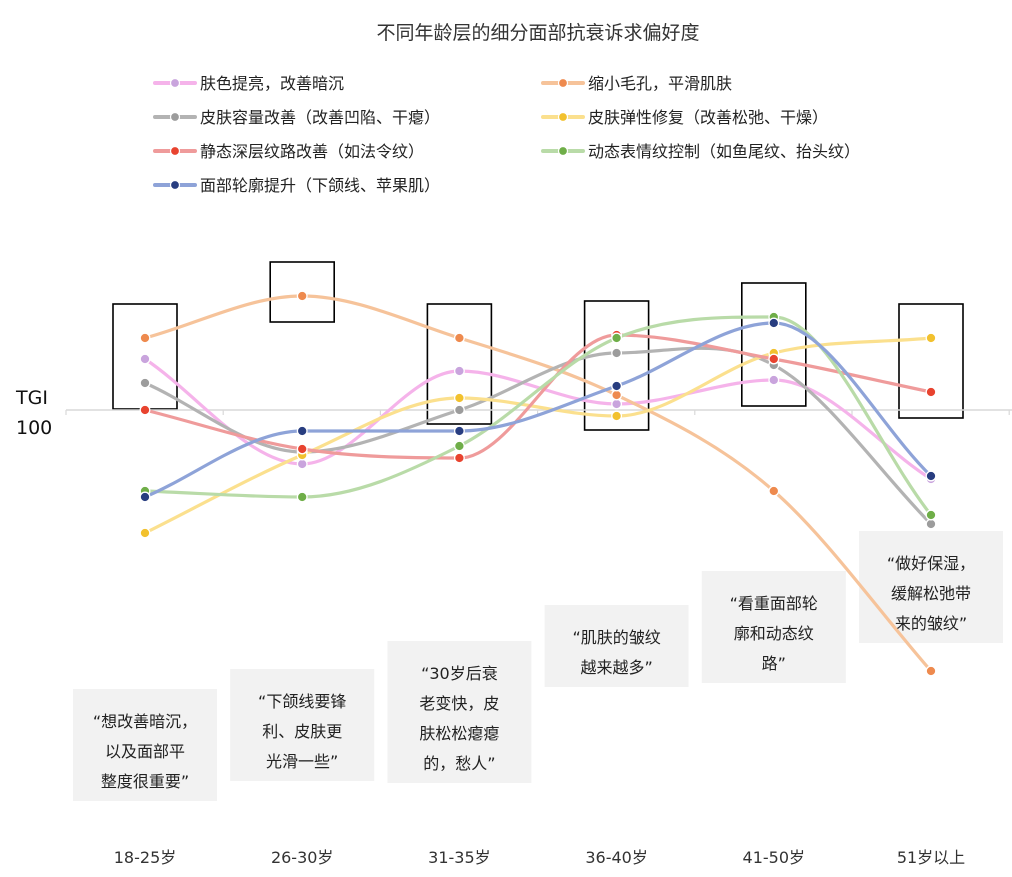  What do you see at coordinates (302, 731) in the screenshot?
I see `quote-line: 利、皮肤更` at bounding box center [302, 731].